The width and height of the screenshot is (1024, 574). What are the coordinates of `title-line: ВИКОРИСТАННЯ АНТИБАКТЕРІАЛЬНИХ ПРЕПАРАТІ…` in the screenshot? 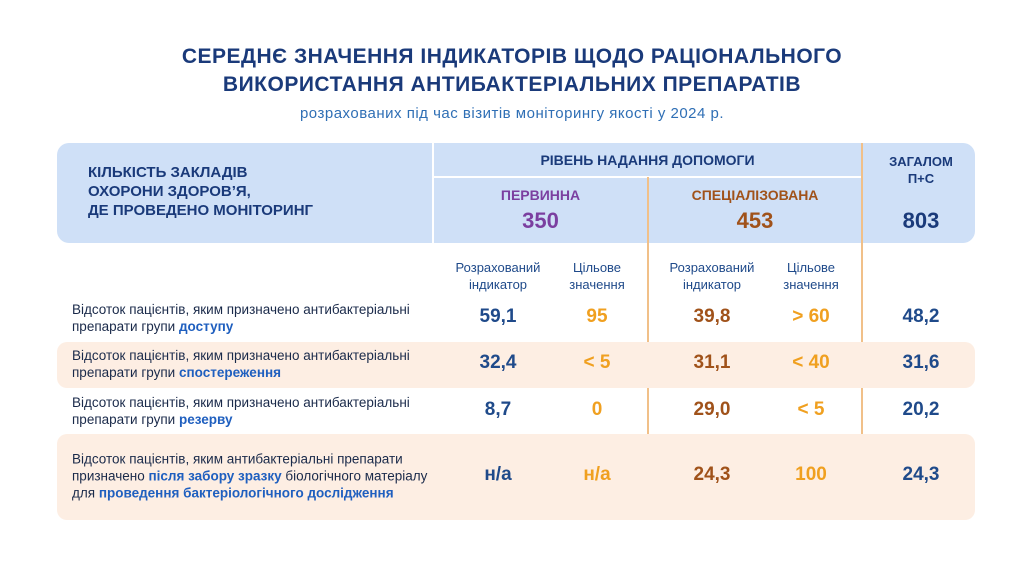 It's located at (512, 84).